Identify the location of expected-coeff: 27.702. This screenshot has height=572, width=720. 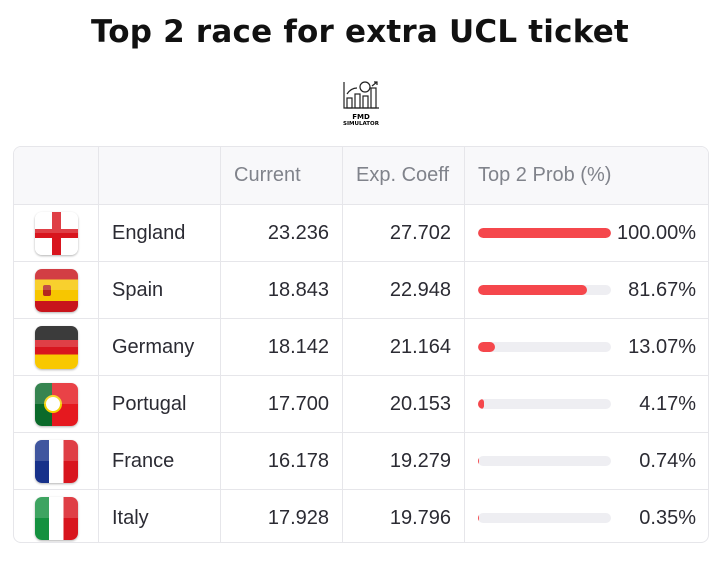
(403, 233).